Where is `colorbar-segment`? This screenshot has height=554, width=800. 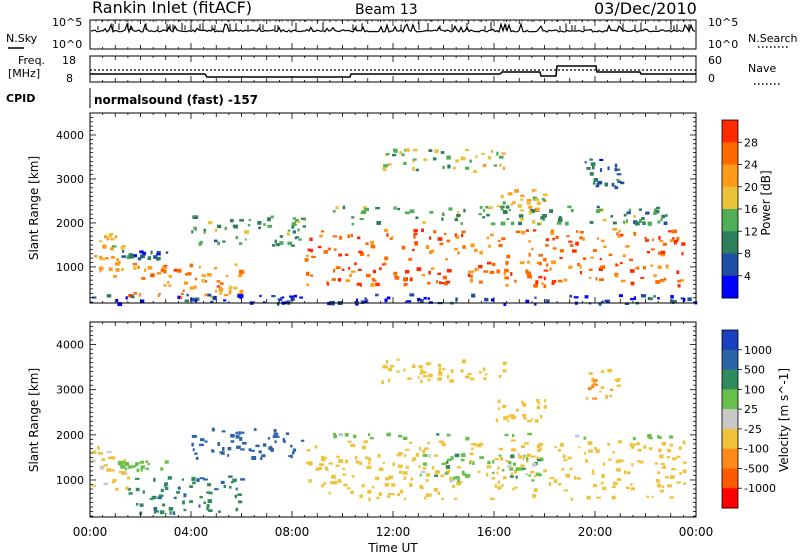 colorbar-segment is located at coordinates (730, 198).